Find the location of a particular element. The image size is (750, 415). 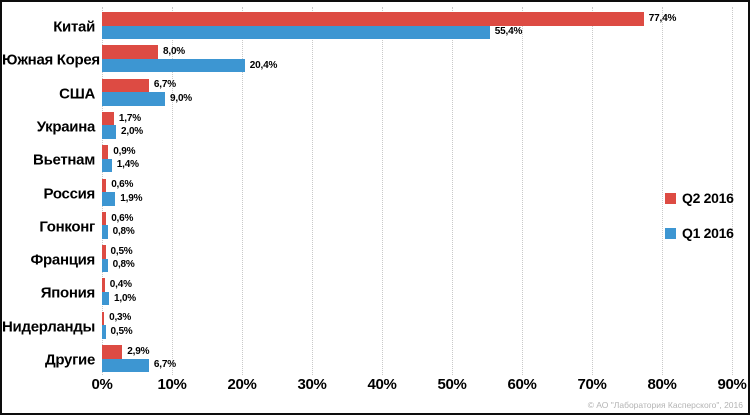

chart-row-7: Гонконг 0,6% 0,8% is located at coordinates (375, 227).